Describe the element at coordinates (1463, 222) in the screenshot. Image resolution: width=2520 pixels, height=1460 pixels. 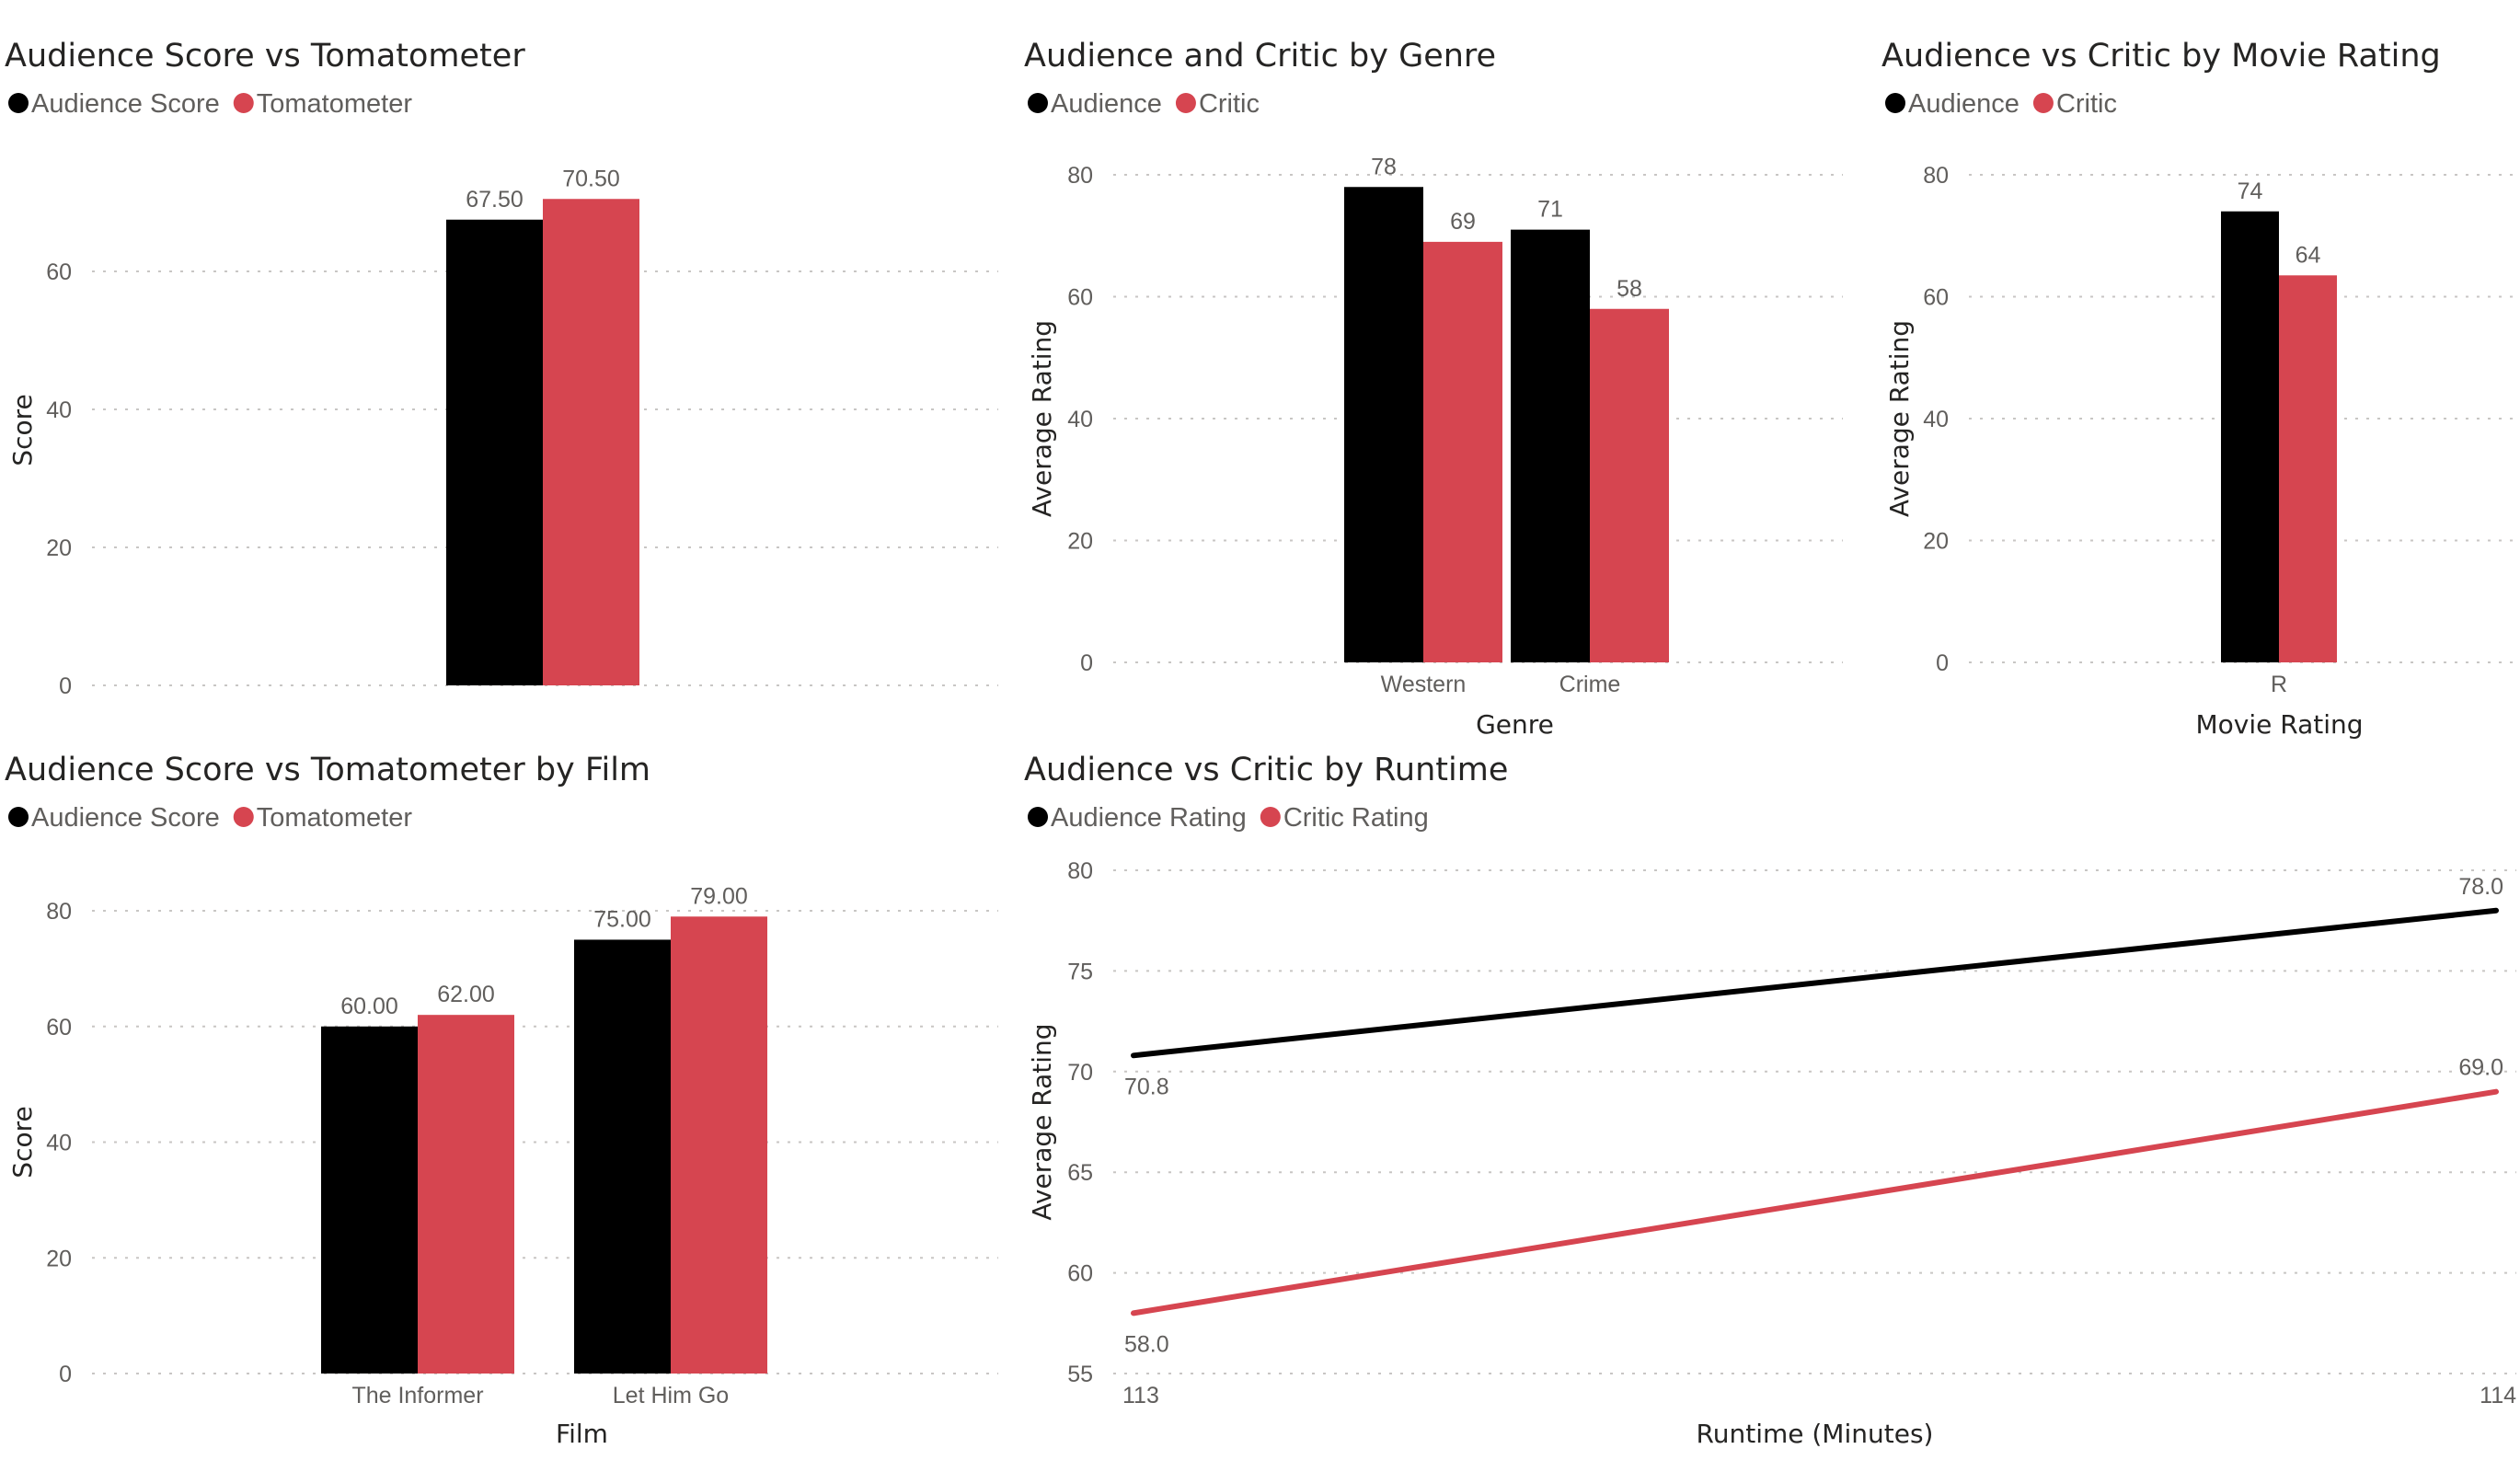
I see `data-label: 69` at that location.